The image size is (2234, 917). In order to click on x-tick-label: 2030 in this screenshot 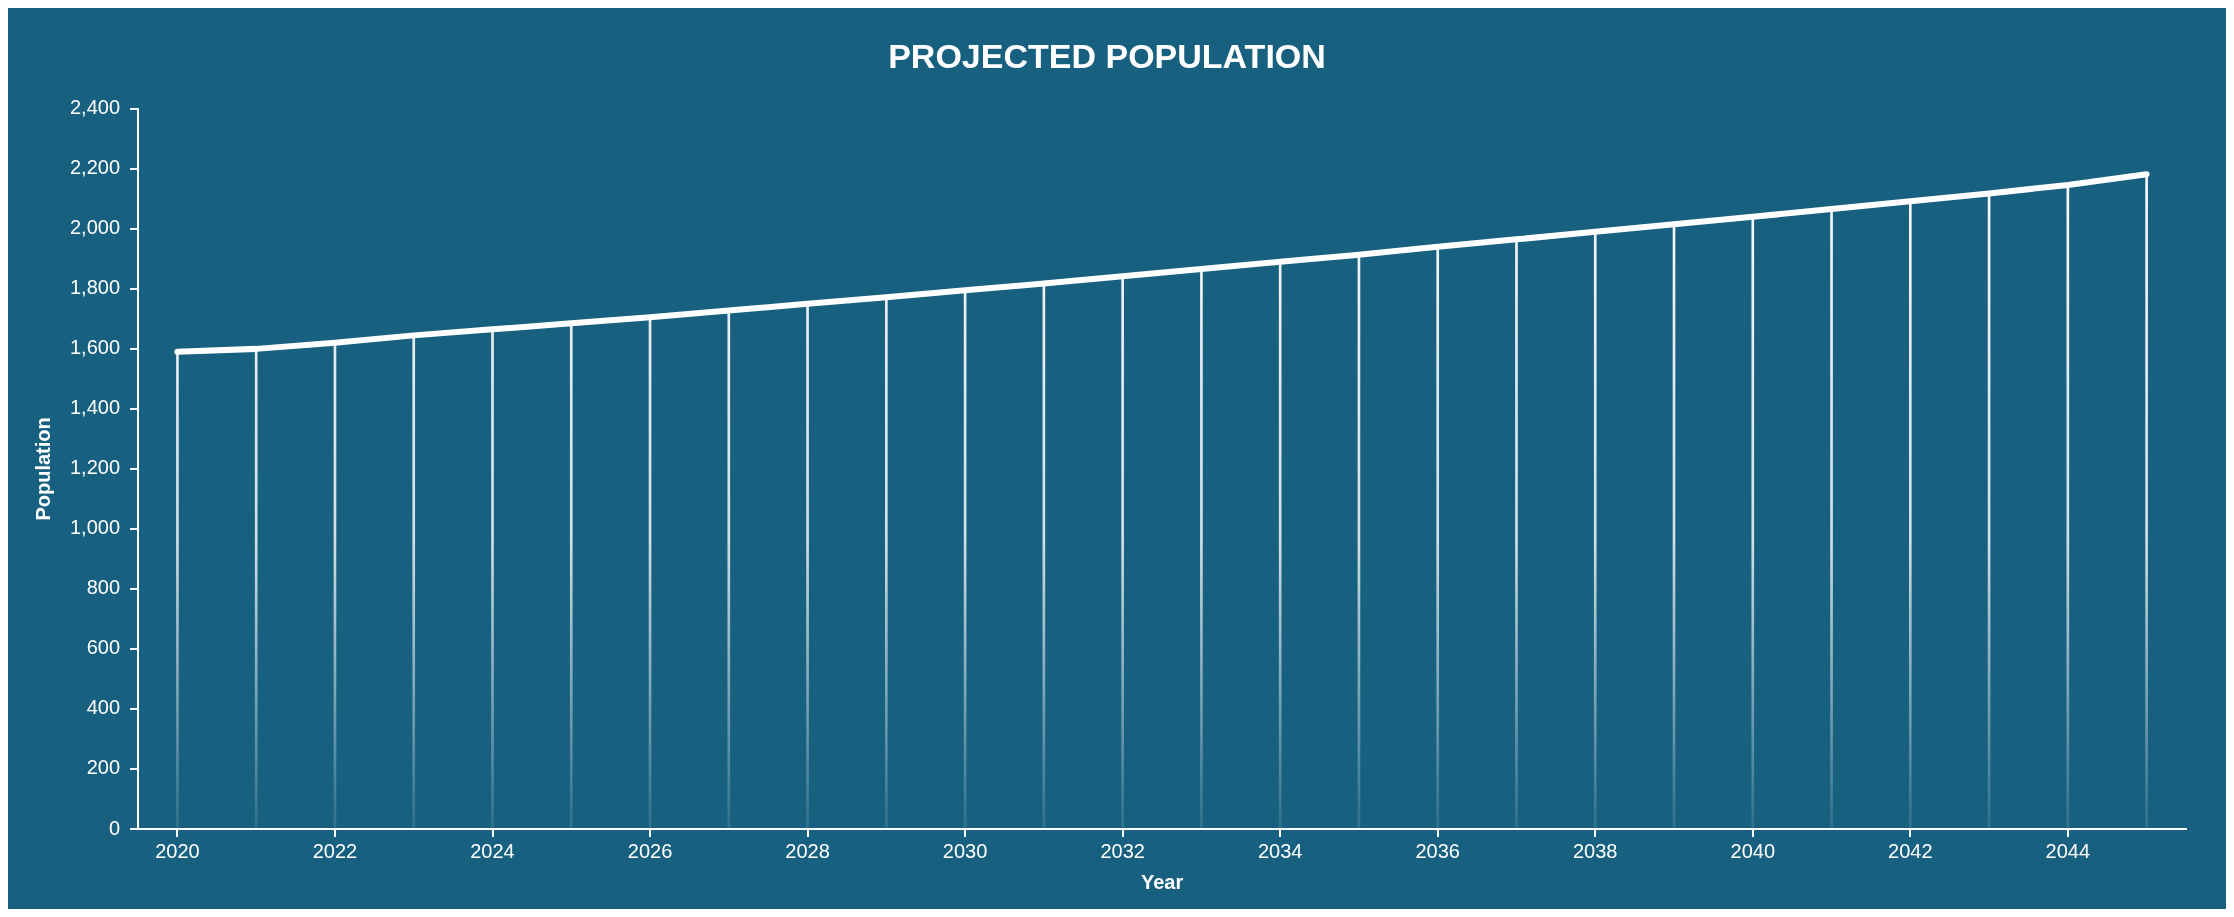, I will do `click(965, 850)`.